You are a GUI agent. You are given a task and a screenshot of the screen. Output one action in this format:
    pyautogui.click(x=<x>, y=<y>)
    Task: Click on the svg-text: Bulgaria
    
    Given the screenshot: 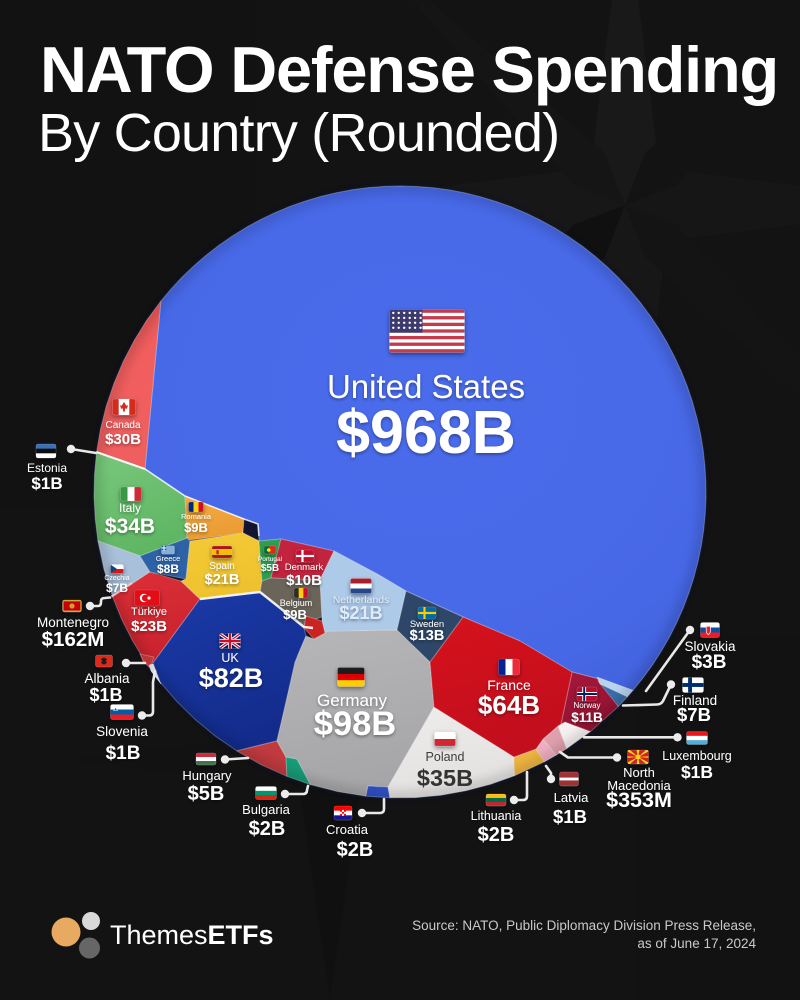 What is the action you would take?
    pyautogui.click(x=266, y=809)
    